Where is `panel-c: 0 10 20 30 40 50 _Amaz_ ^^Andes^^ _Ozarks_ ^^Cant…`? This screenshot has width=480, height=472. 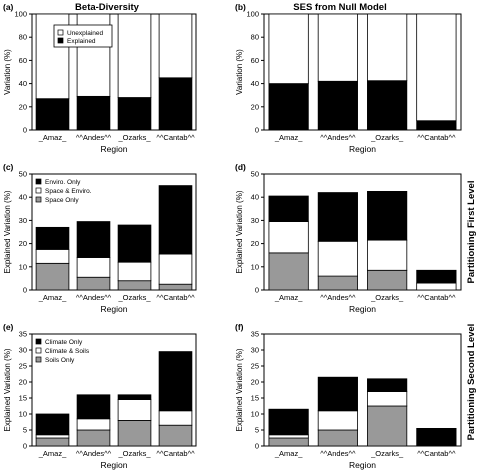 panel-c: 0 10 20 30 40 50 _Amaz_ ^^Andes^^ _Ozarks_ ^^Cant… is located at coordinates (100, 238).